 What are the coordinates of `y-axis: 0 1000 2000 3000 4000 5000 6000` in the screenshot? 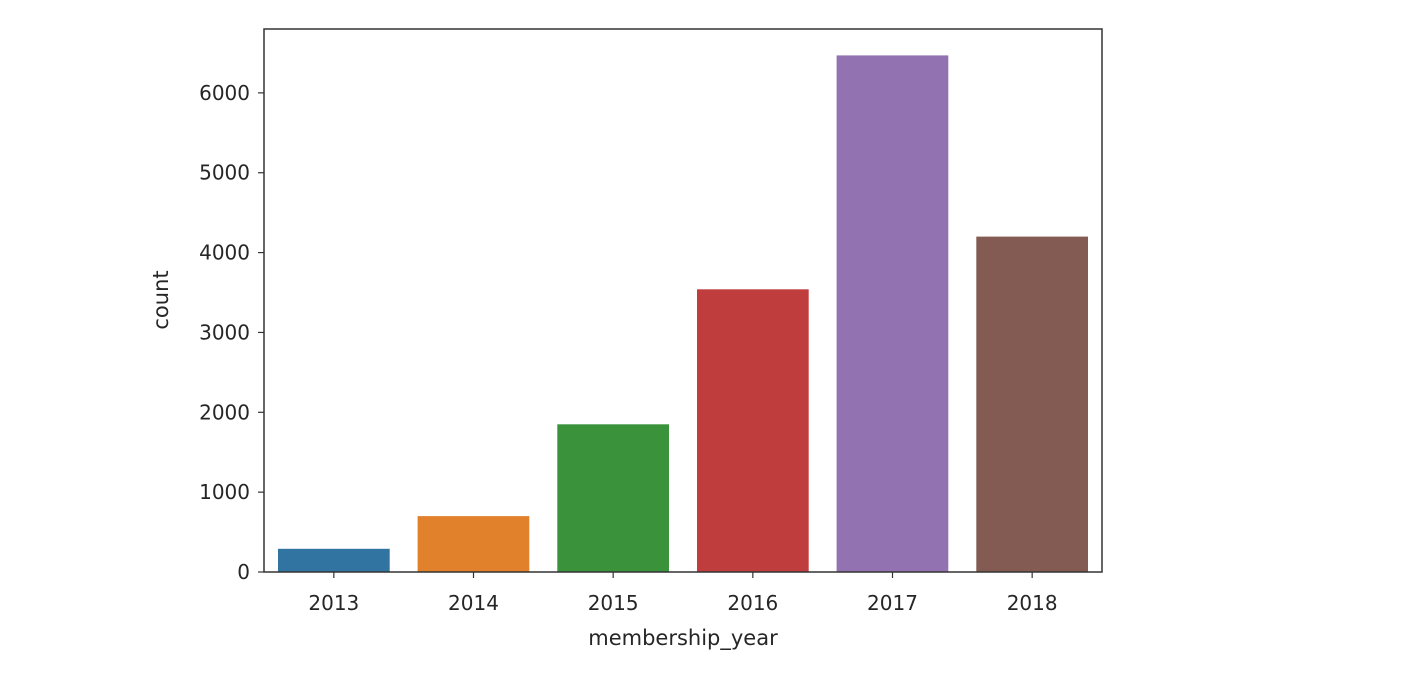 It's located at (231, 332).